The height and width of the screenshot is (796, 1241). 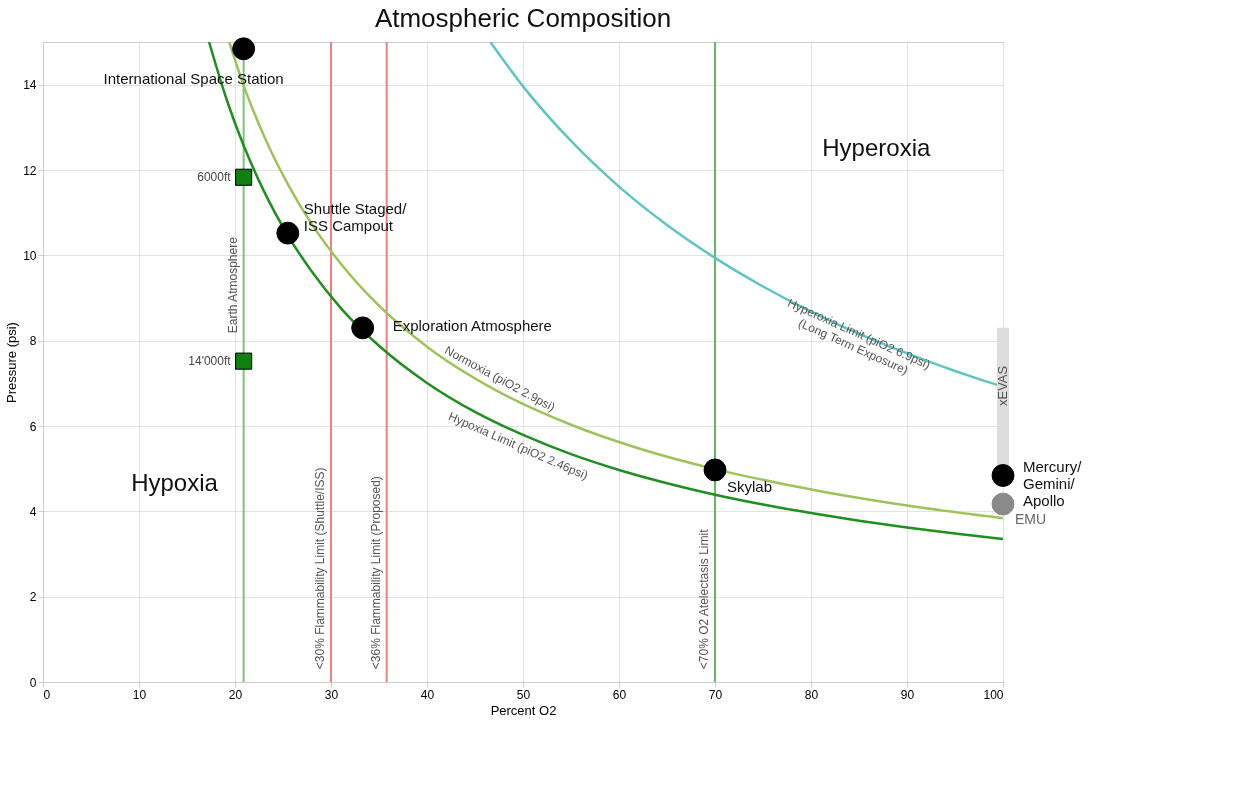 What do you see at coordinates (33, 341) in the screenshot?
I see `y-tick-label: 8` at bounding box center [33, 341].